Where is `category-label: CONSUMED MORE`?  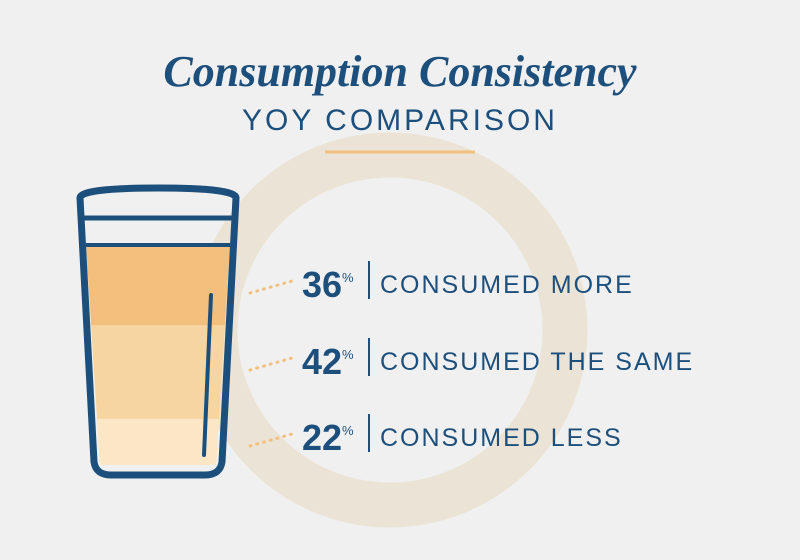
category-label: CONSUMED MORE is located at coordinates (507, 285).